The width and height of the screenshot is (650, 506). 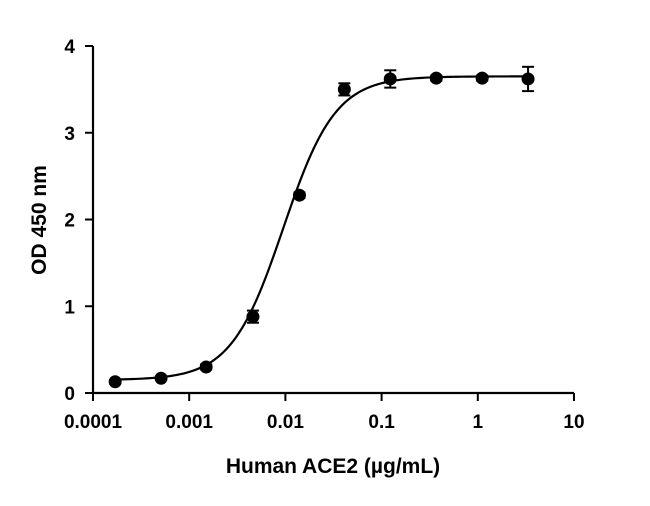 I want to click on y-tick-label: 2, so click(x=69, y=221).